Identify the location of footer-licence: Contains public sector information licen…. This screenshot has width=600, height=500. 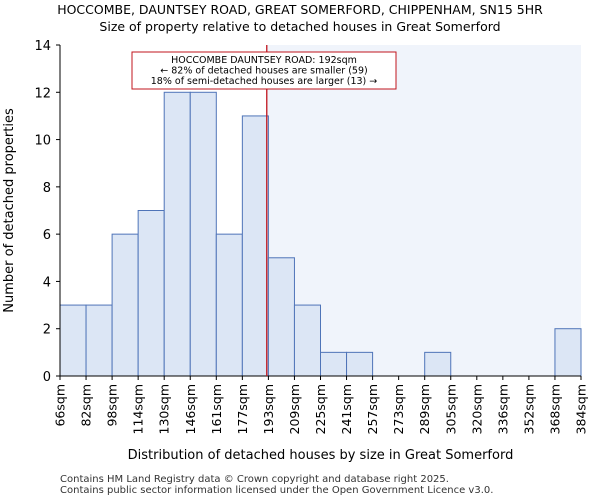
(277, 490).